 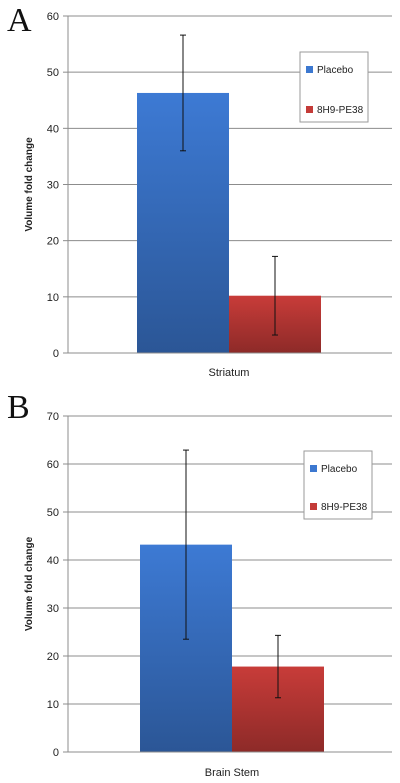 I want to click on y-tick-label: 70, so click(x=53, y=417).